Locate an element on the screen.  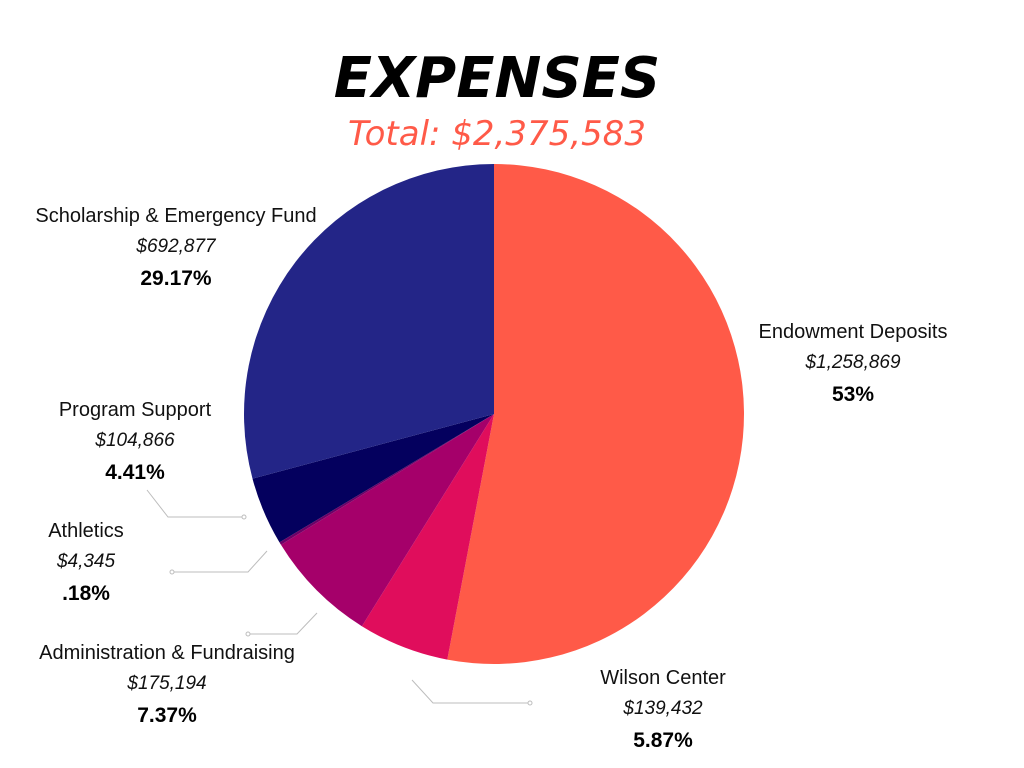
slice-label-percent-3: .18% is located at coordinates (86, 593).